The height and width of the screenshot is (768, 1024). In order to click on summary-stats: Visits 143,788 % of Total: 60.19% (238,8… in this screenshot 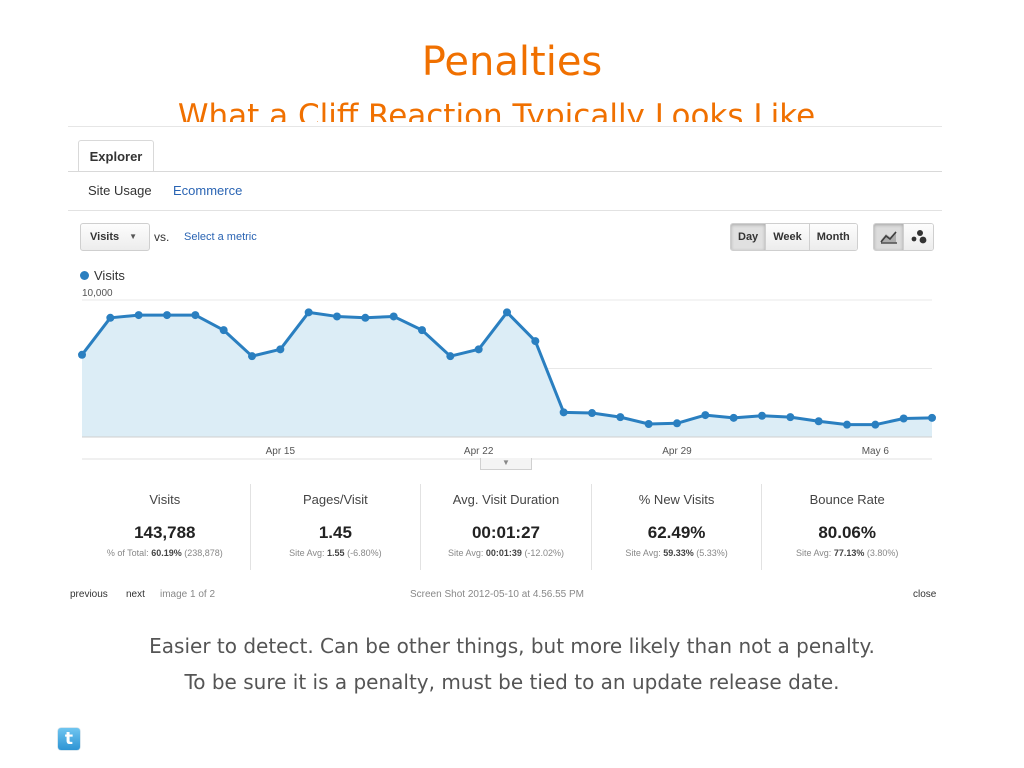, I will do `click(506, 527)`.